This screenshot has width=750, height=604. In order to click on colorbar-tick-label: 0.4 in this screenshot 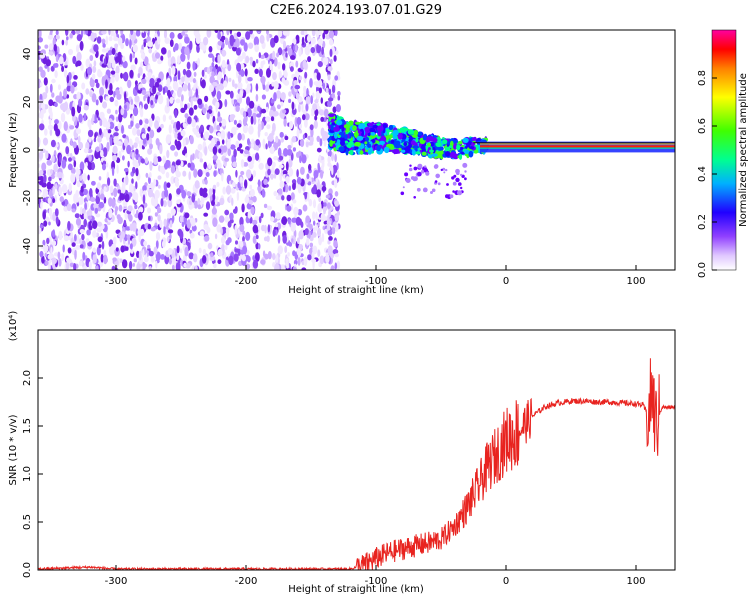, I will do `click(702, 174)`.